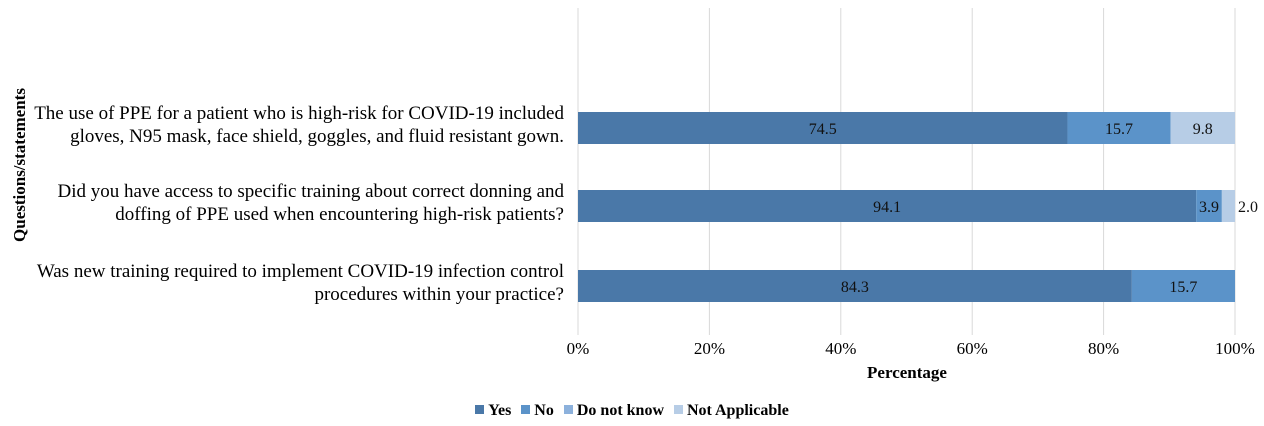 This screenshot has height=426, width=1264. I want to click on legend-item: No, so click(537, 411).